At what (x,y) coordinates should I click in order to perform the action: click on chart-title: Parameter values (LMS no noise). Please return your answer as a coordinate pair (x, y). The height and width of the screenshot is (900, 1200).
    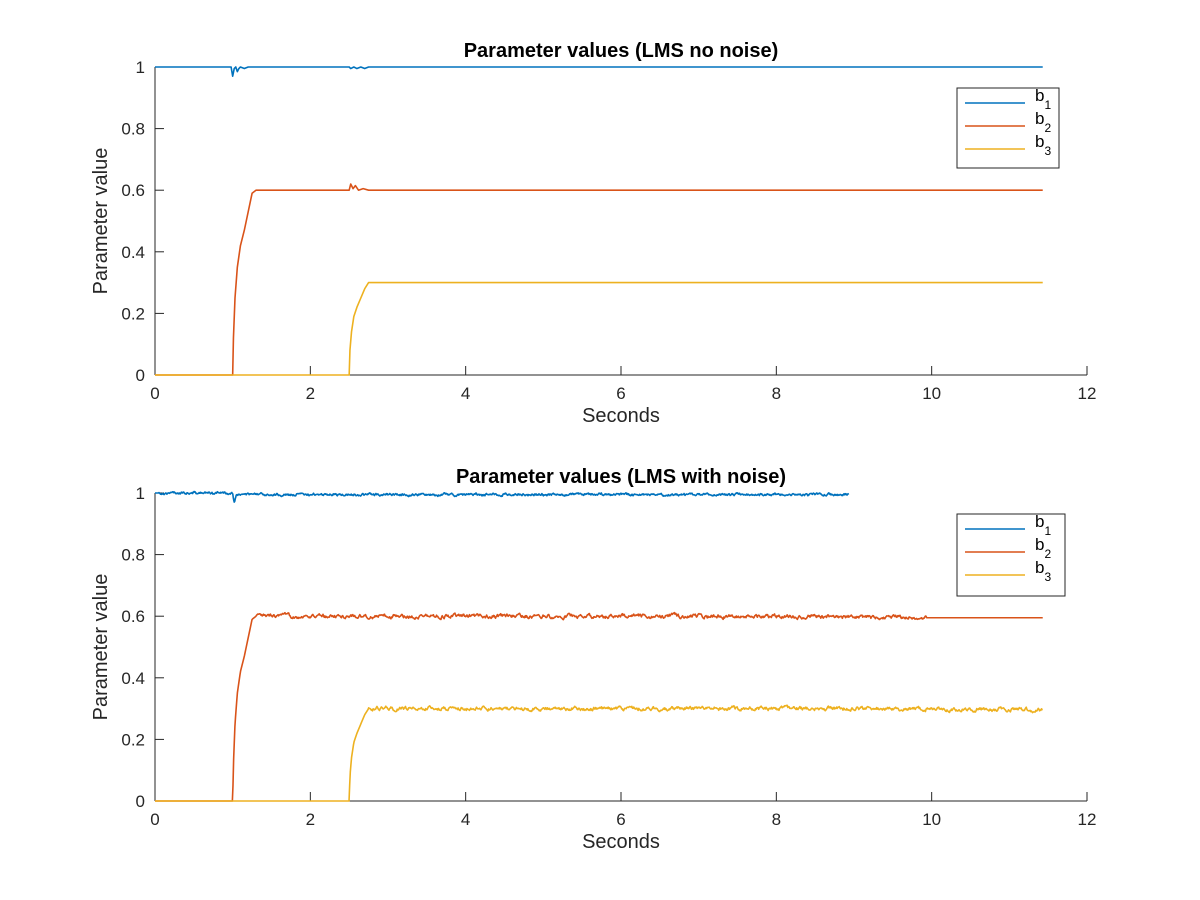
    Looking at the image, I should click on (621, 51).